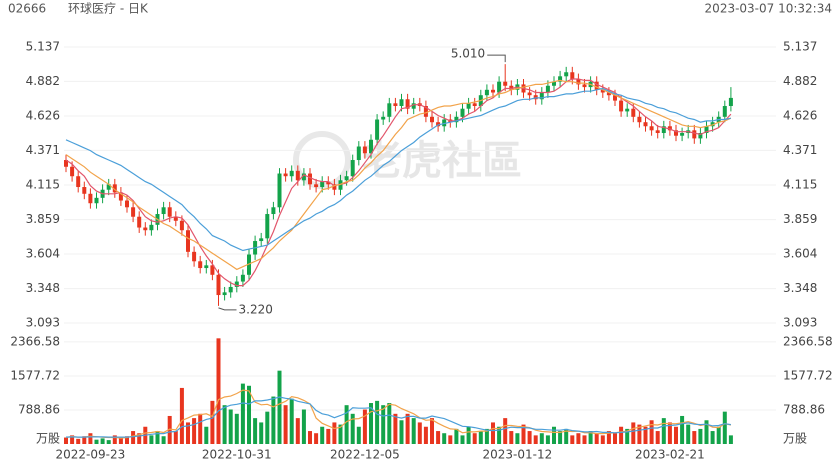 This screenshot has width=840, height=470. I want to click on y-tick-label: 788.86, so click(39, 409).